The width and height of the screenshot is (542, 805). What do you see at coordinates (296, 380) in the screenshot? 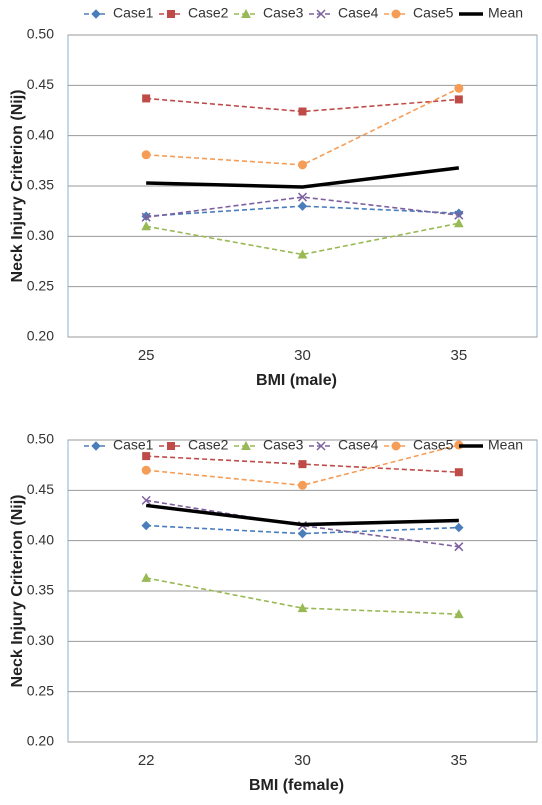
I see `x-axis-title: BMI (male)` at bounding box center [296, 380].